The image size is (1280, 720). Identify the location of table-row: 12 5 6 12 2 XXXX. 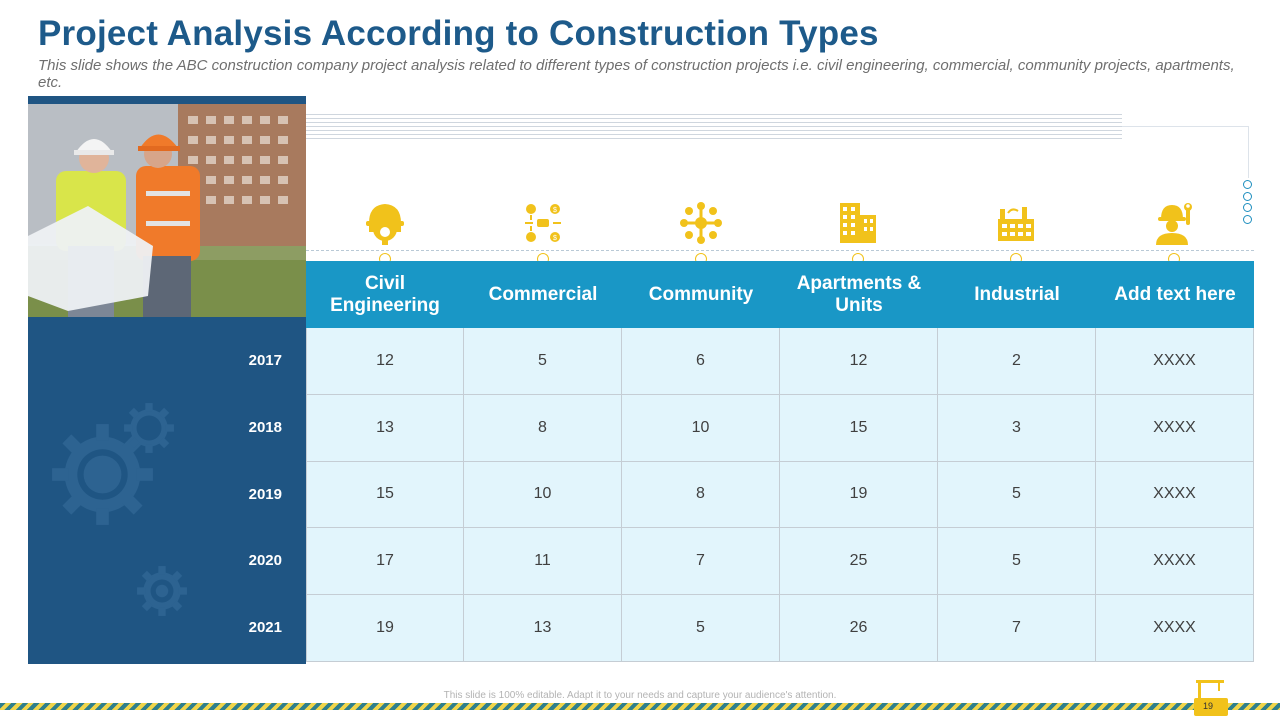
(780, 361).